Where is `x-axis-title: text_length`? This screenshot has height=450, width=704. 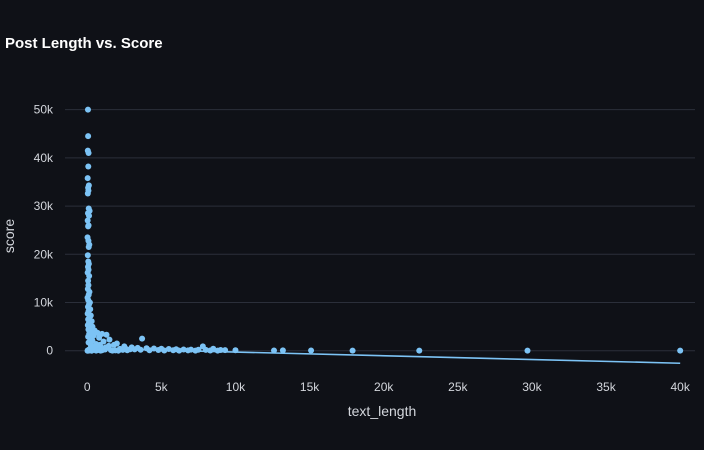 x-axis-title: text_length is located at coordinates (382, 411).